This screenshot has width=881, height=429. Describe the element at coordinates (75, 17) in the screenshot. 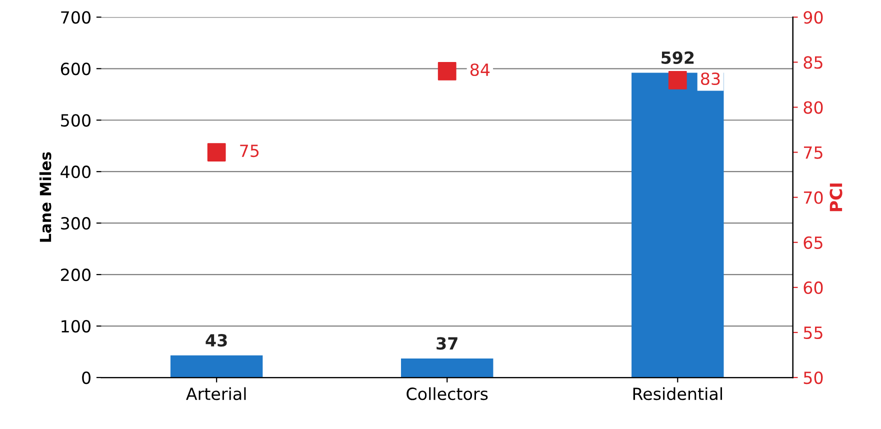

I see `y-tick-label: 700` at that location.